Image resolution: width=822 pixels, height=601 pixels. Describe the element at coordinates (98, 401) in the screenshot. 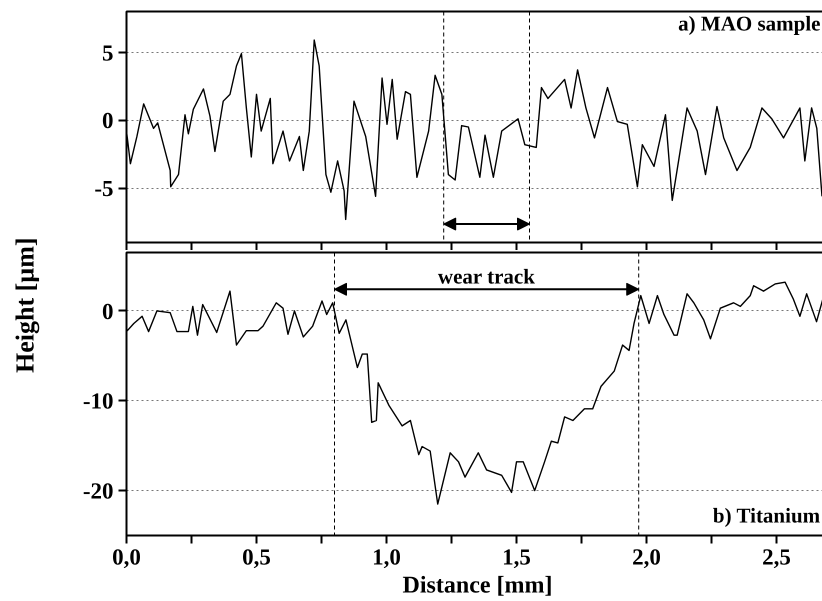

I see `y-tick-label: -10` at that location.